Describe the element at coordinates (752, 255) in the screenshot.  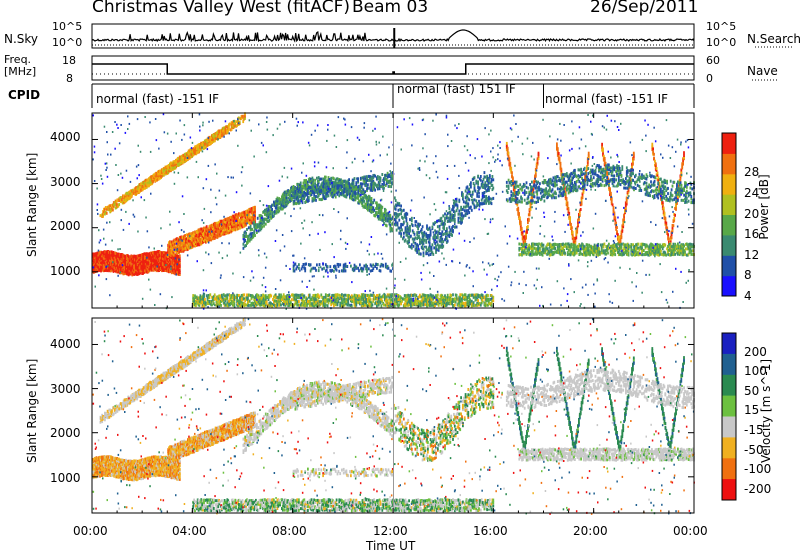
I see `power-cb-tick-12: 12` at that location.